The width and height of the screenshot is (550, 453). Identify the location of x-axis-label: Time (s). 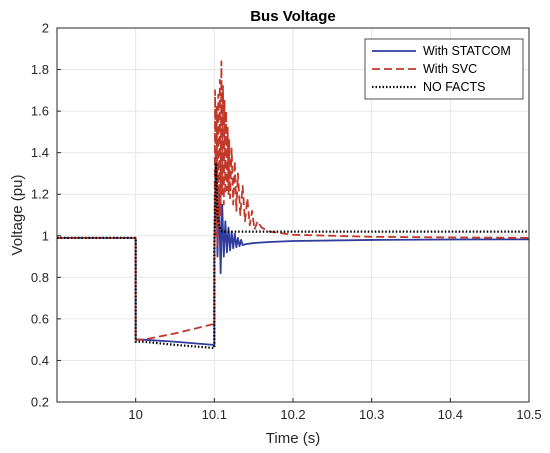
(293, 438).